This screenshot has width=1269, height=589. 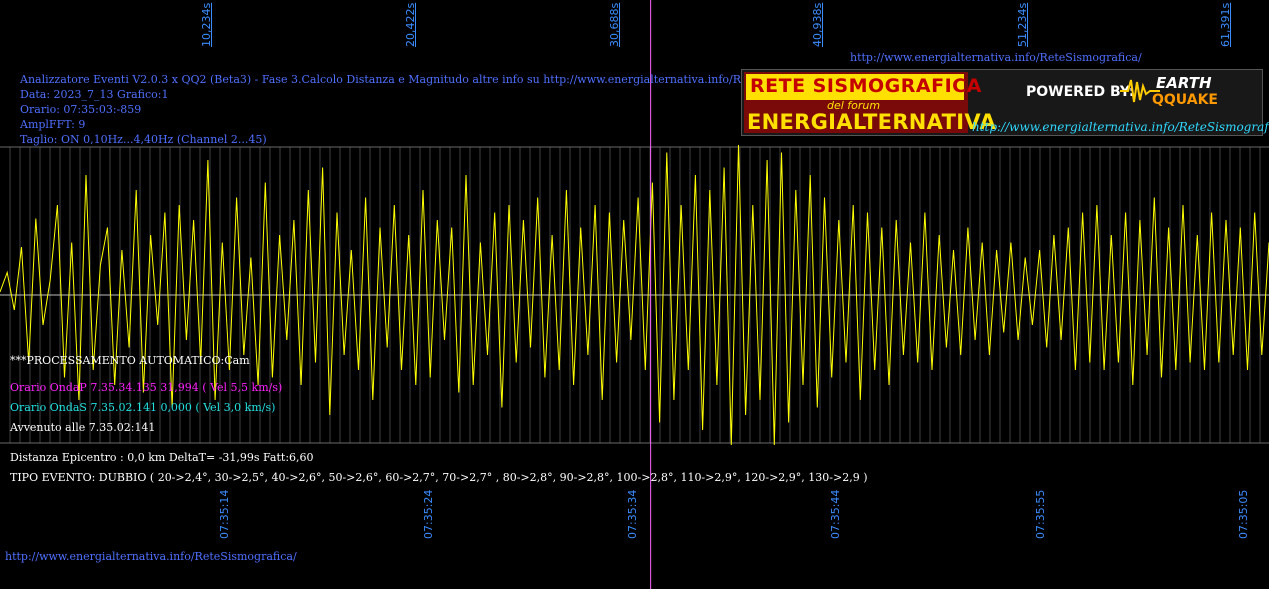 What do you see at coordinates (224, 514) in the screenshot?
I see `bottom-tick: 07:35:14` at bounding box center [224, 514].